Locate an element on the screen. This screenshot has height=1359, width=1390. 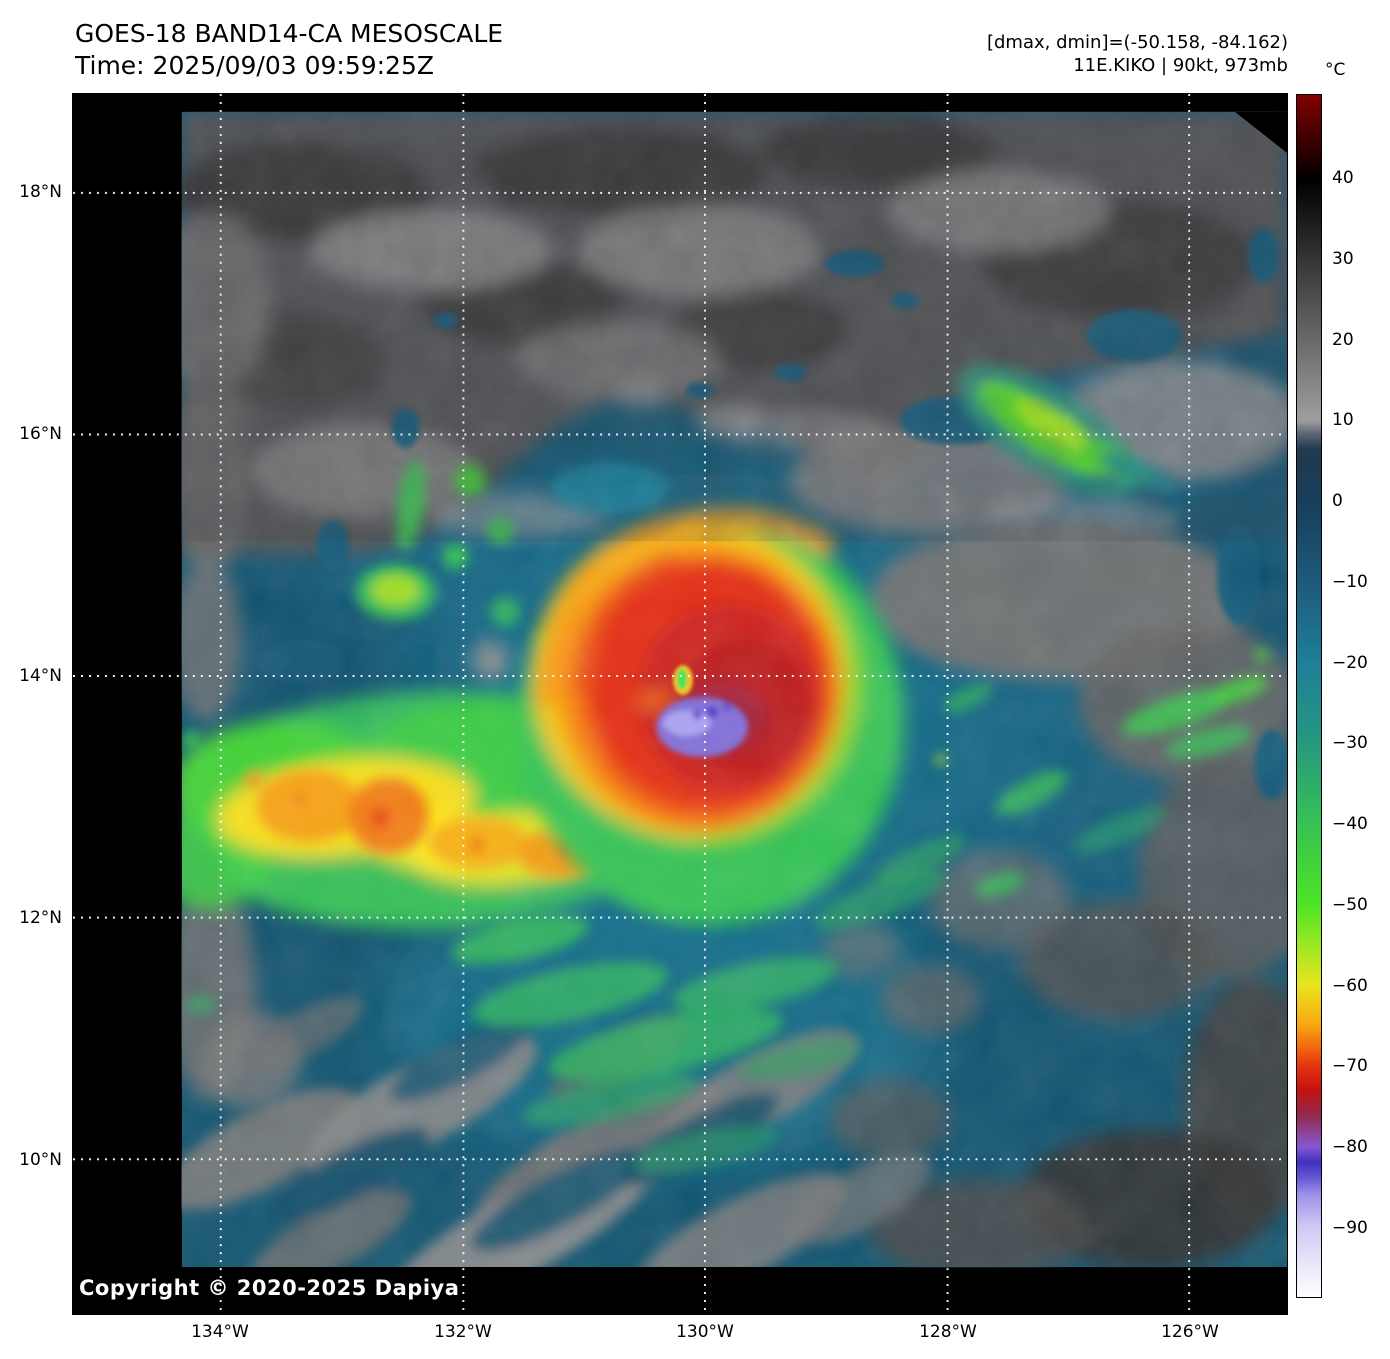
copyright-watermark: Copyright © 2020-2025 Dapiya is located at coordinates (269, 1288).